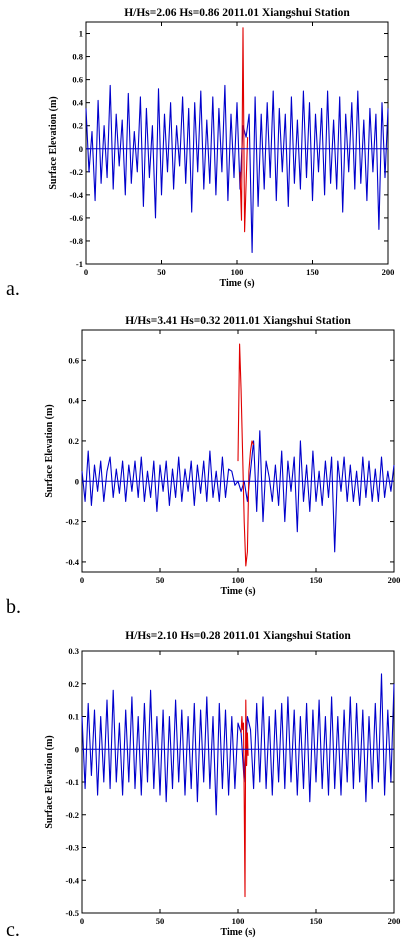  What do you see at coordinates (73, 651) in the screenshot?
I see `y-tick-label: 0.3` at bounding box center [73, 651].